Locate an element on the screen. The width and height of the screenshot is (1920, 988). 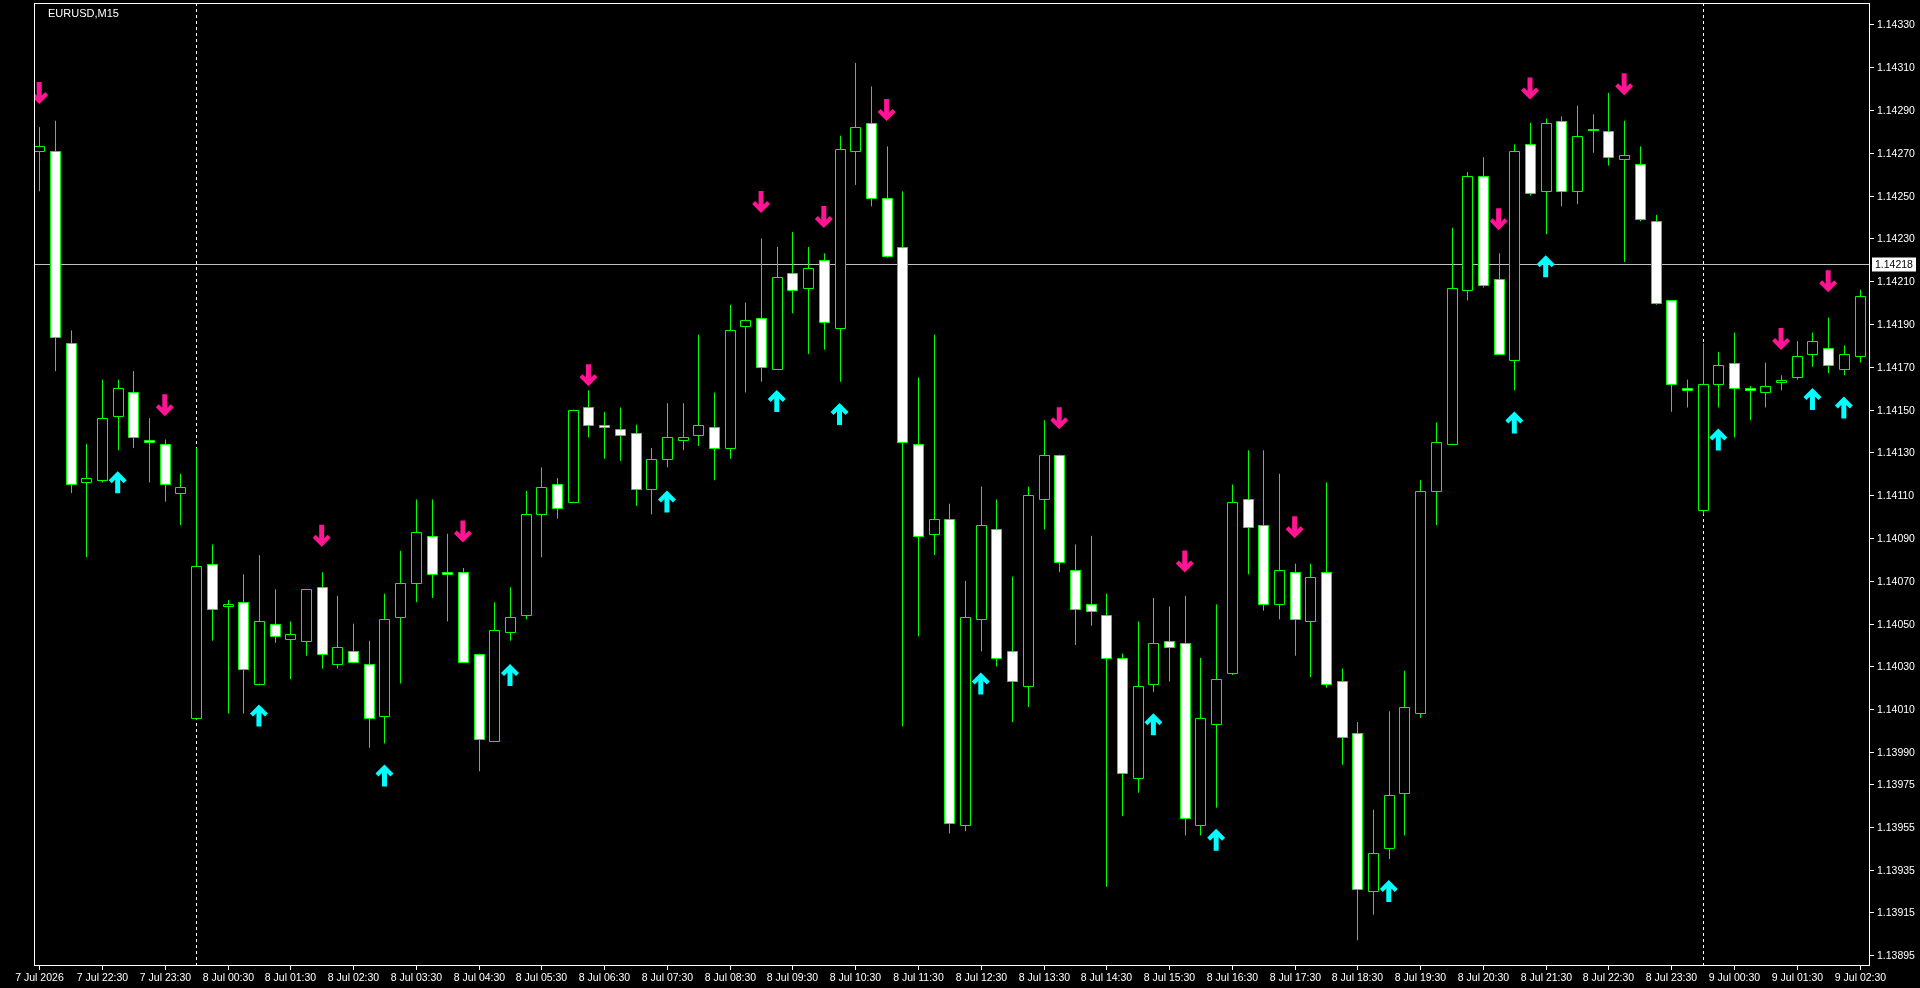
x-tick-label: 8 Jul 19:30 is located at coordinates (1420, 977).